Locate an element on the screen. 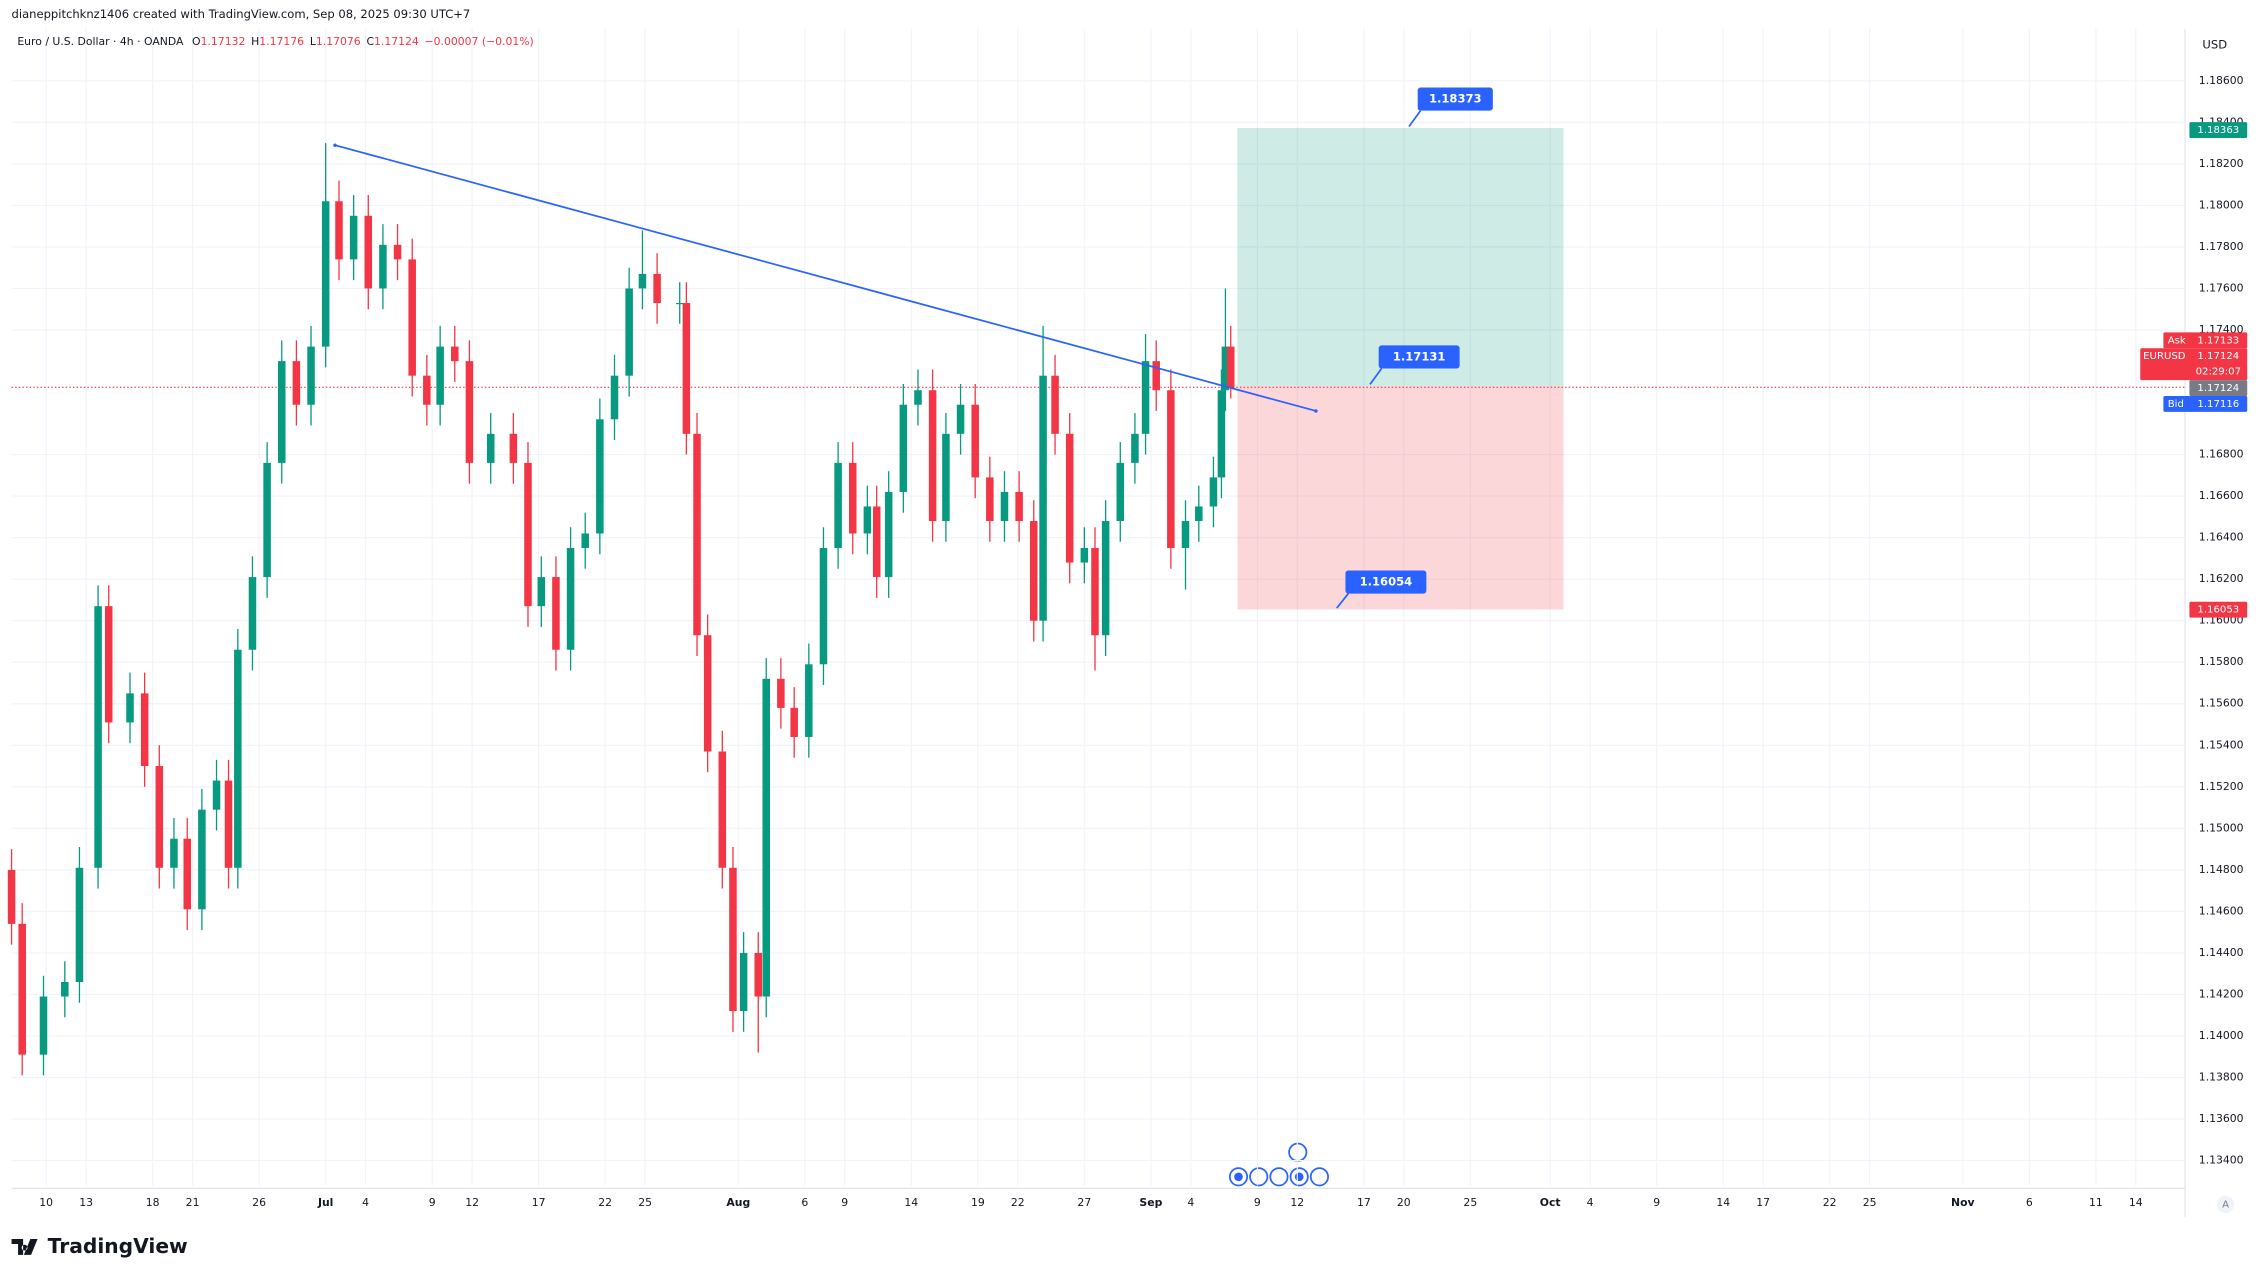 This screenshot has width=2266, height=1278. target-price-tag: 1.18363 is located at coordinates (2218, 130).